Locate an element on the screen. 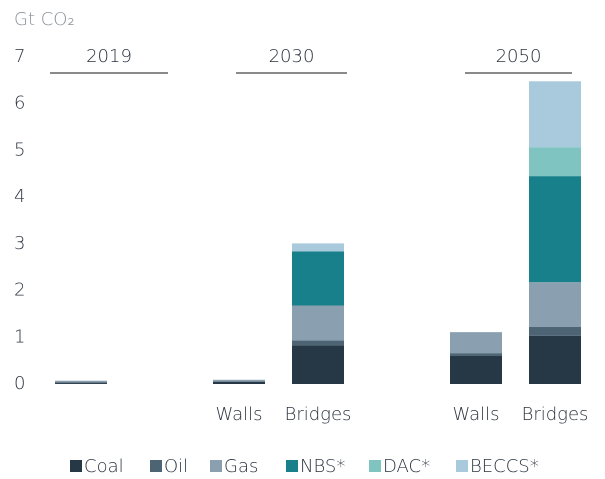  legend-label: Coal is located at coordinates (104, 466).